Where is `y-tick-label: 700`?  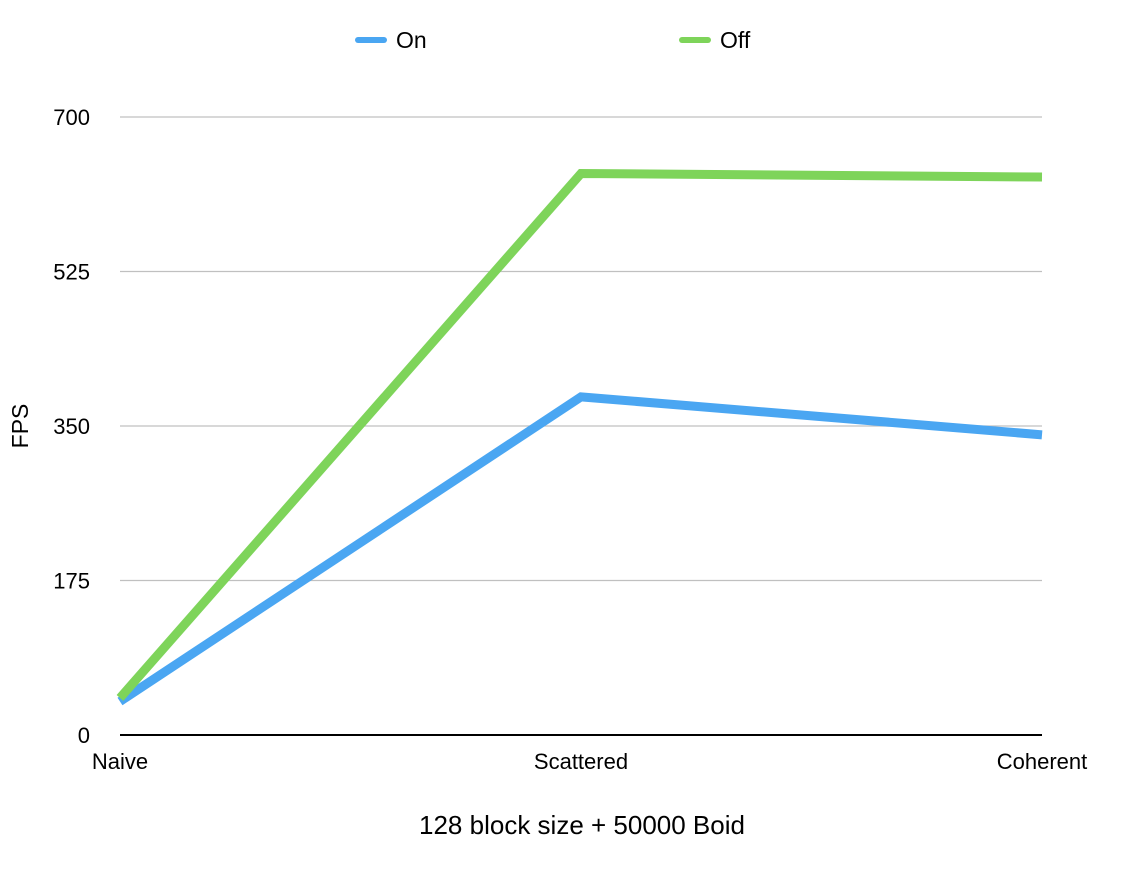 y-tick-label: 700 is located at coordinates (71, 117).